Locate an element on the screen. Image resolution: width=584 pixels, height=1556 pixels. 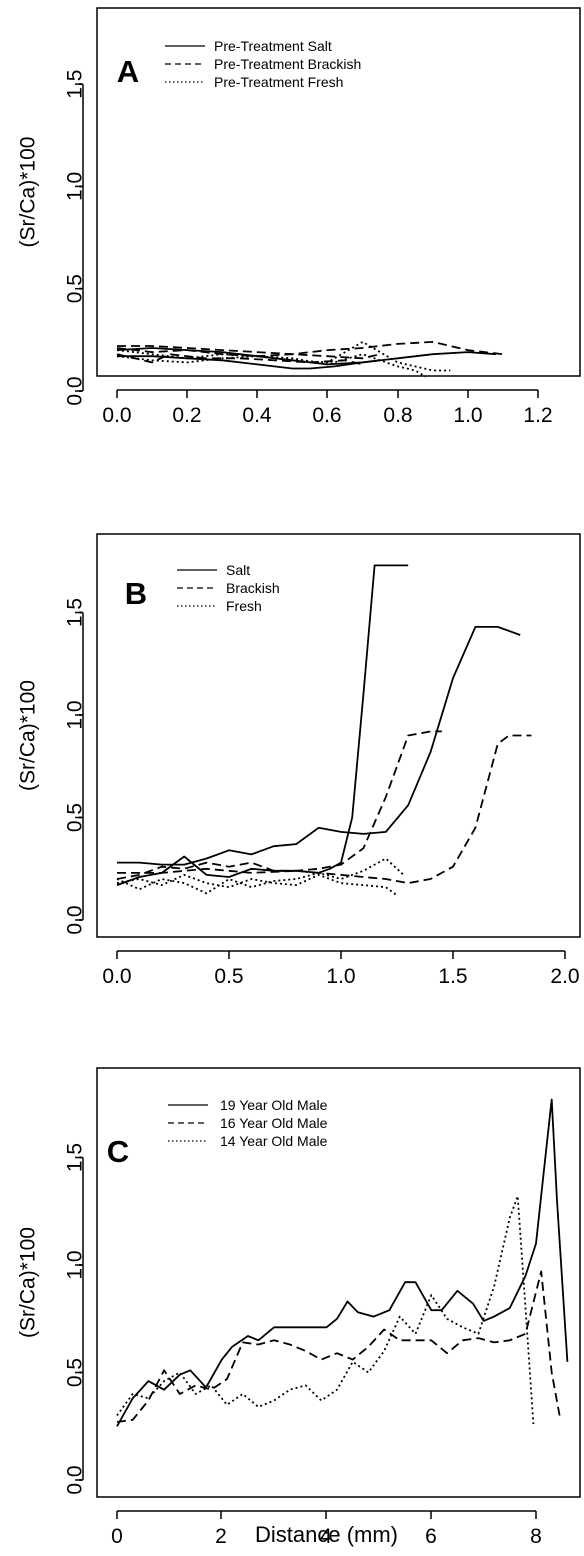
x-tick-label: 0.6 is located at coordinates (326, 415).